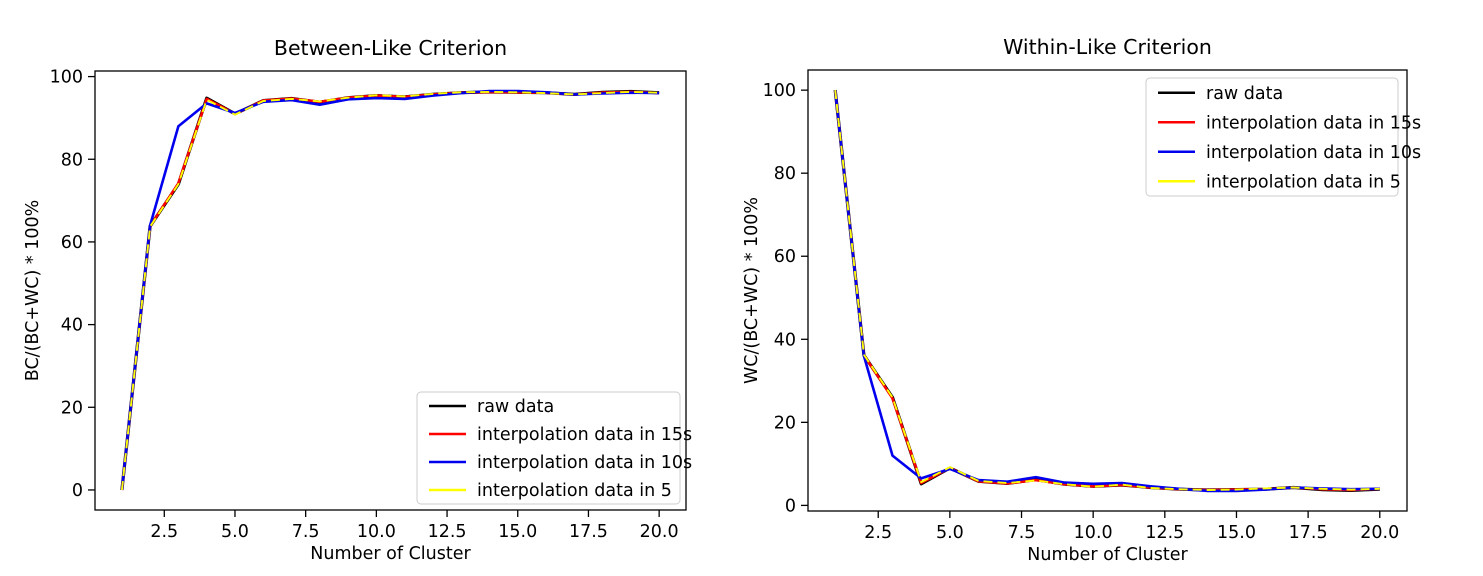 The width and height of the screenshot is (1483, 576). I want to click on y-axis-label: BC/(BC+WC) * 100%, so click(33, 290).